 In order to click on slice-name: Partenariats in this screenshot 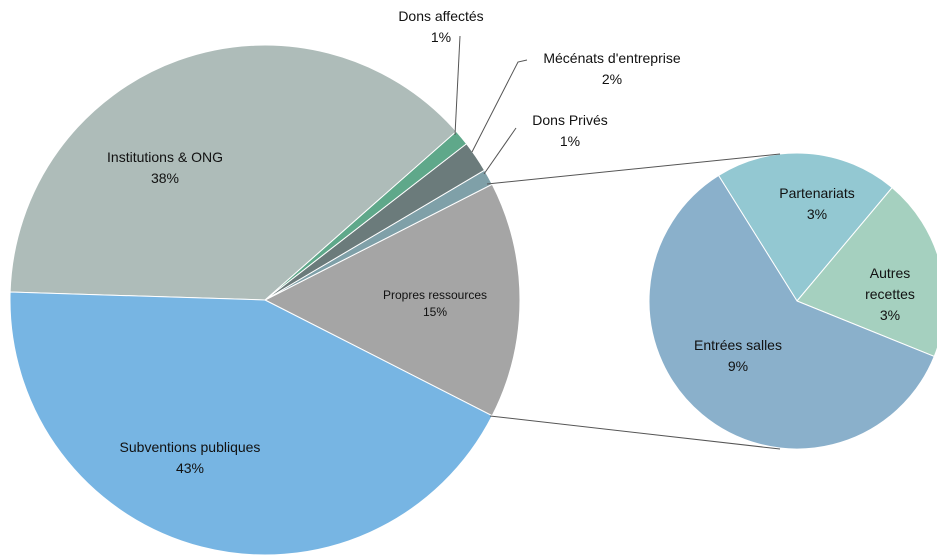, I will do `click(817, 193)`.